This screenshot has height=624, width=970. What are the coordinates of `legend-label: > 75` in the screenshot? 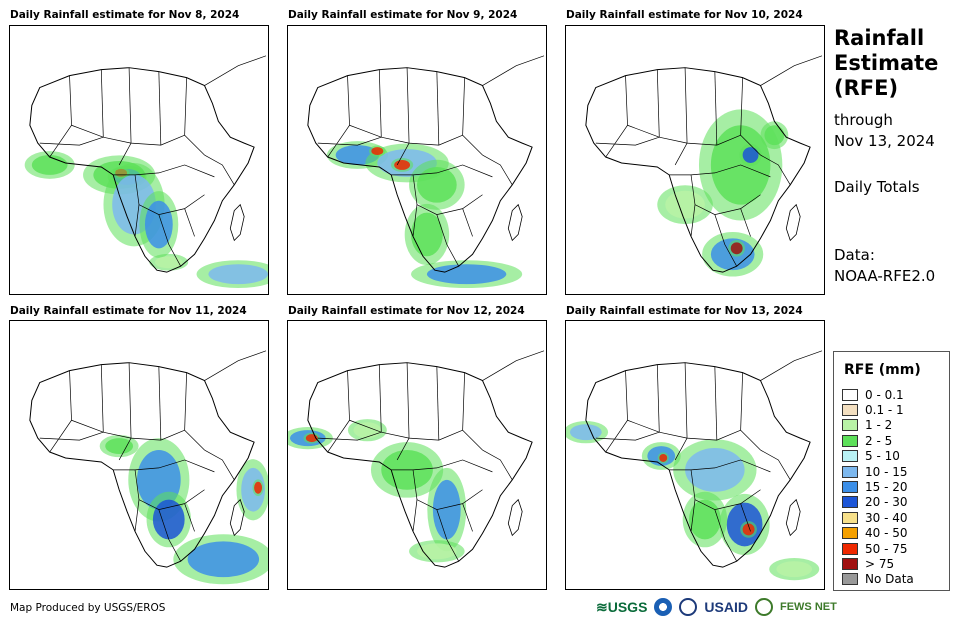 It's located at (880, 563).